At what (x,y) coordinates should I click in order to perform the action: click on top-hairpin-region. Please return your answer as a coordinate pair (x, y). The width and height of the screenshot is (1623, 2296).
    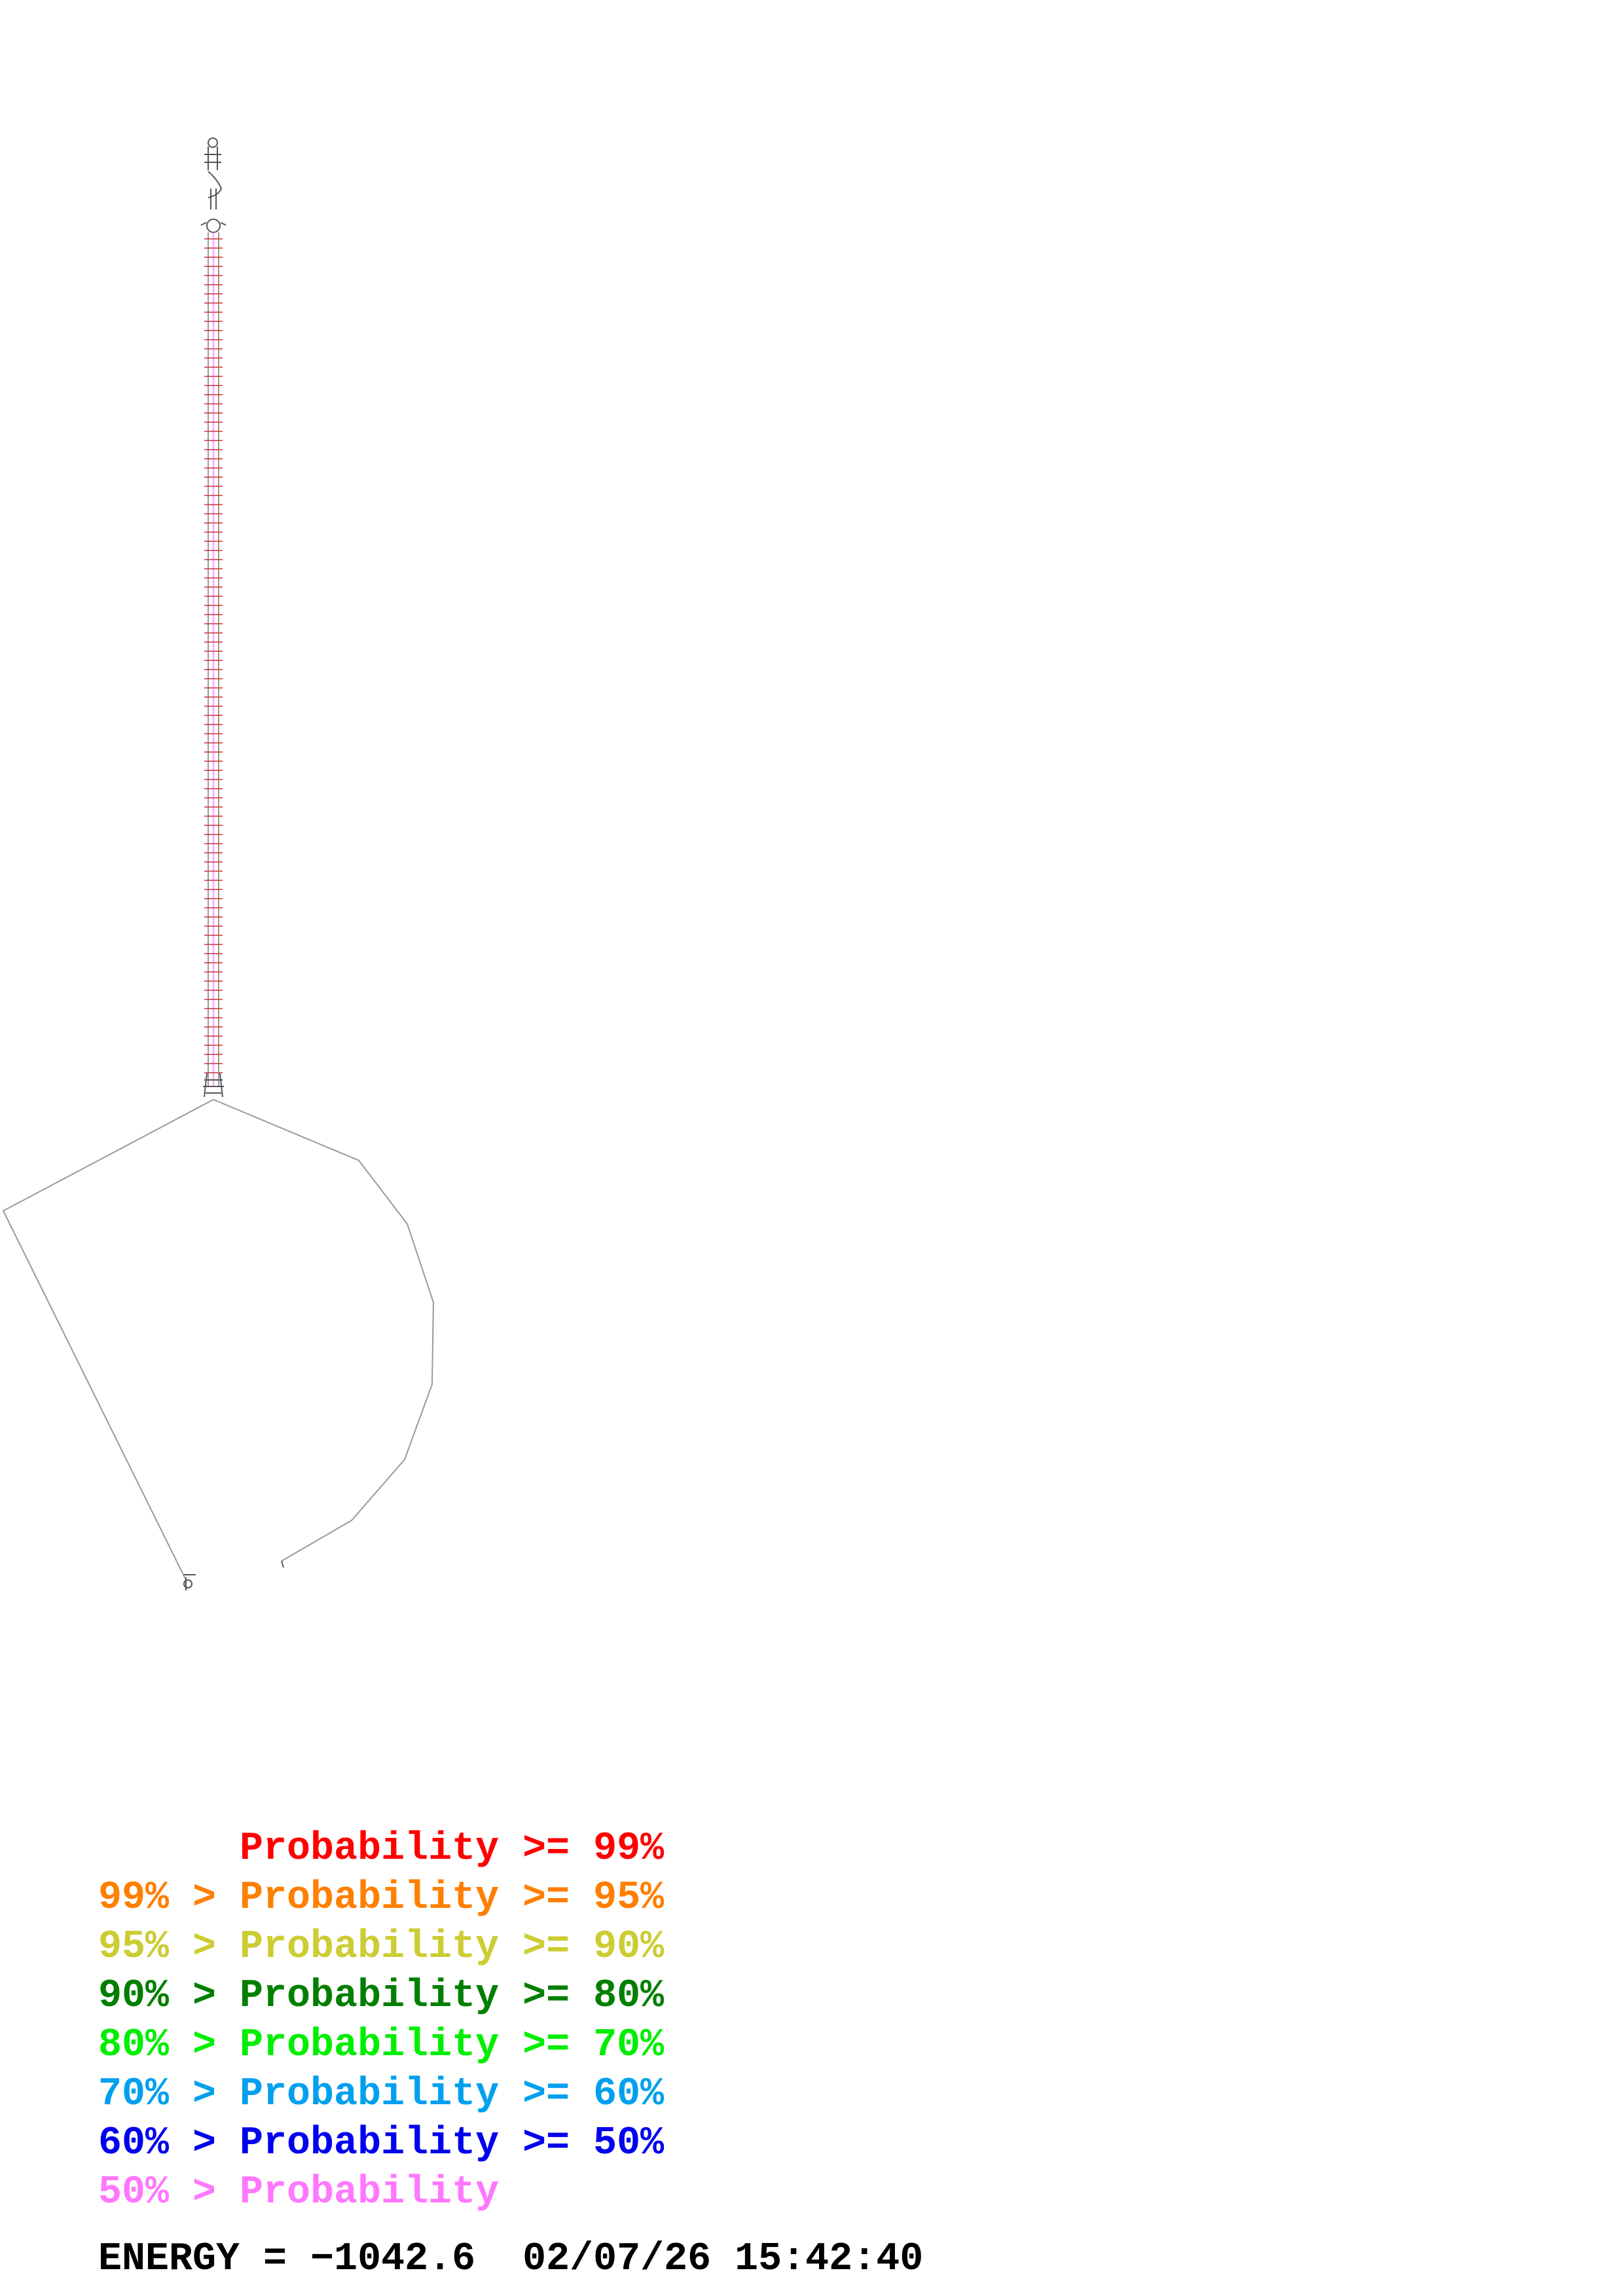
    Looking at the image, I should click on (213, 185).